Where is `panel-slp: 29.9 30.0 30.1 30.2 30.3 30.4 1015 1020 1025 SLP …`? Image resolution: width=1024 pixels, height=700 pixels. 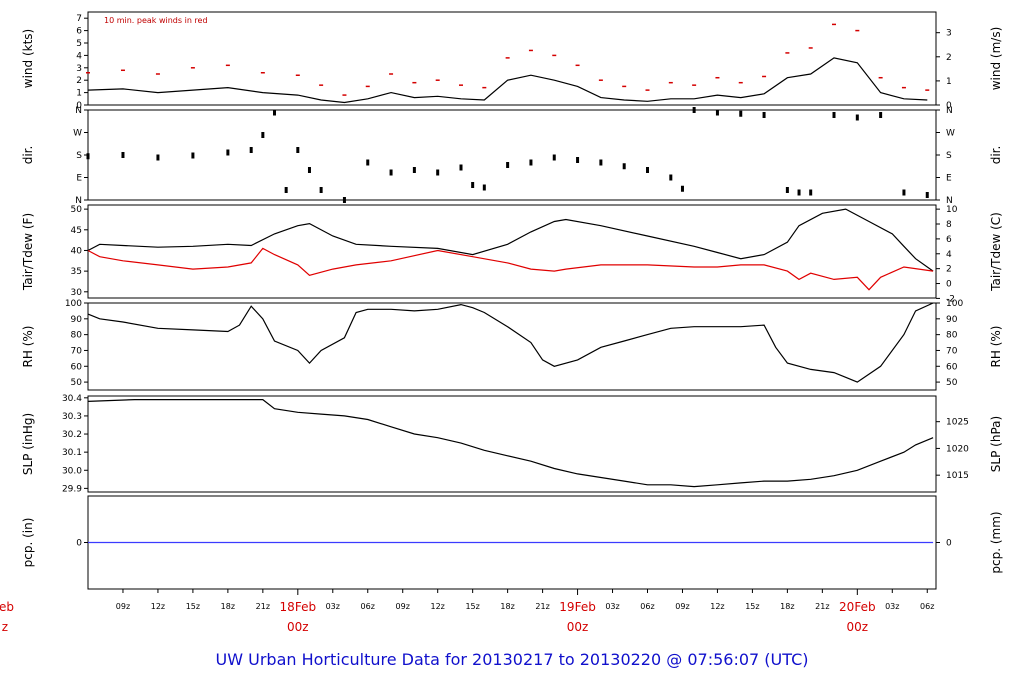 panel-slp: 29.9 30.0 30.1 30.2 30.3 30.4 1015 1020 1025 SLP … is located at coordinates (512, 444).